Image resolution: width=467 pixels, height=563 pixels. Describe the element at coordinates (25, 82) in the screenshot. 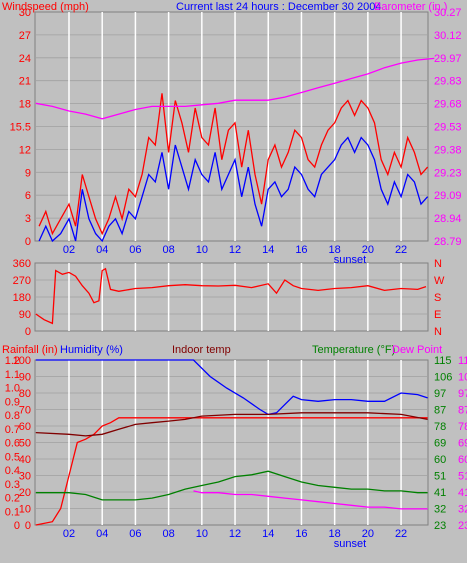

I see `y-tick-left: 21` at that location.